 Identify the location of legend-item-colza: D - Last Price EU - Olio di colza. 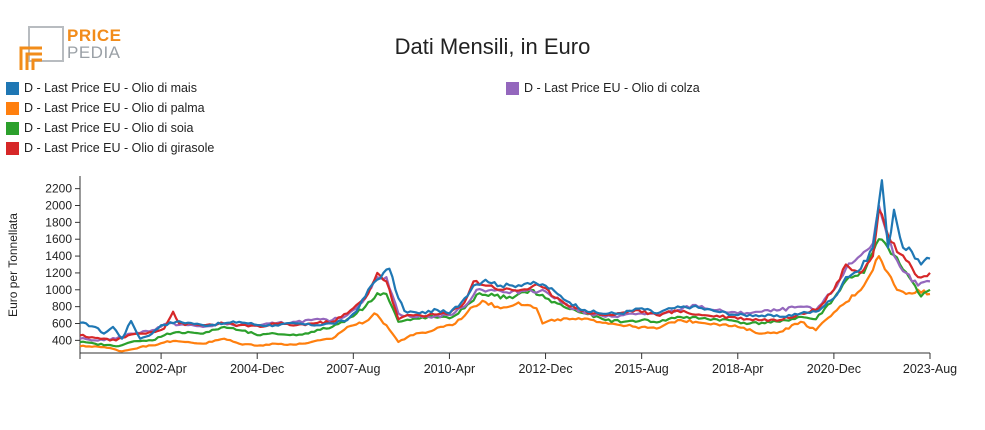
(603, 88).